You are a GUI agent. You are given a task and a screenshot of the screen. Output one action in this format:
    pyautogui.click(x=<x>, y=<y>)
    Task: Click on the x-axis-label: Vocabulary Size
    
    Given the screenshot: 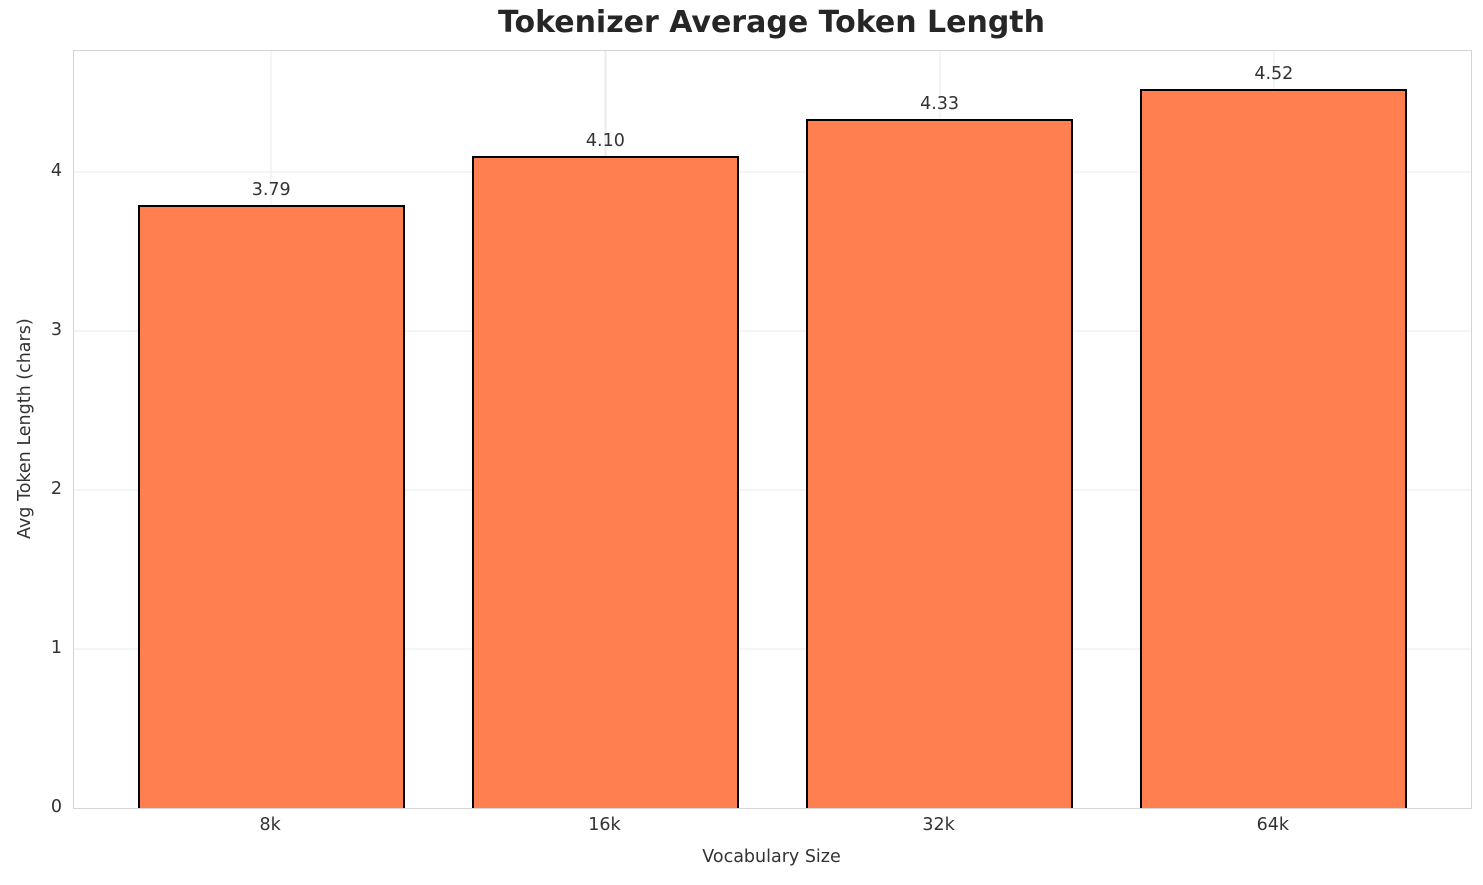 What is the action you would take?
    pyautogui.click(x=771, y=857)
    